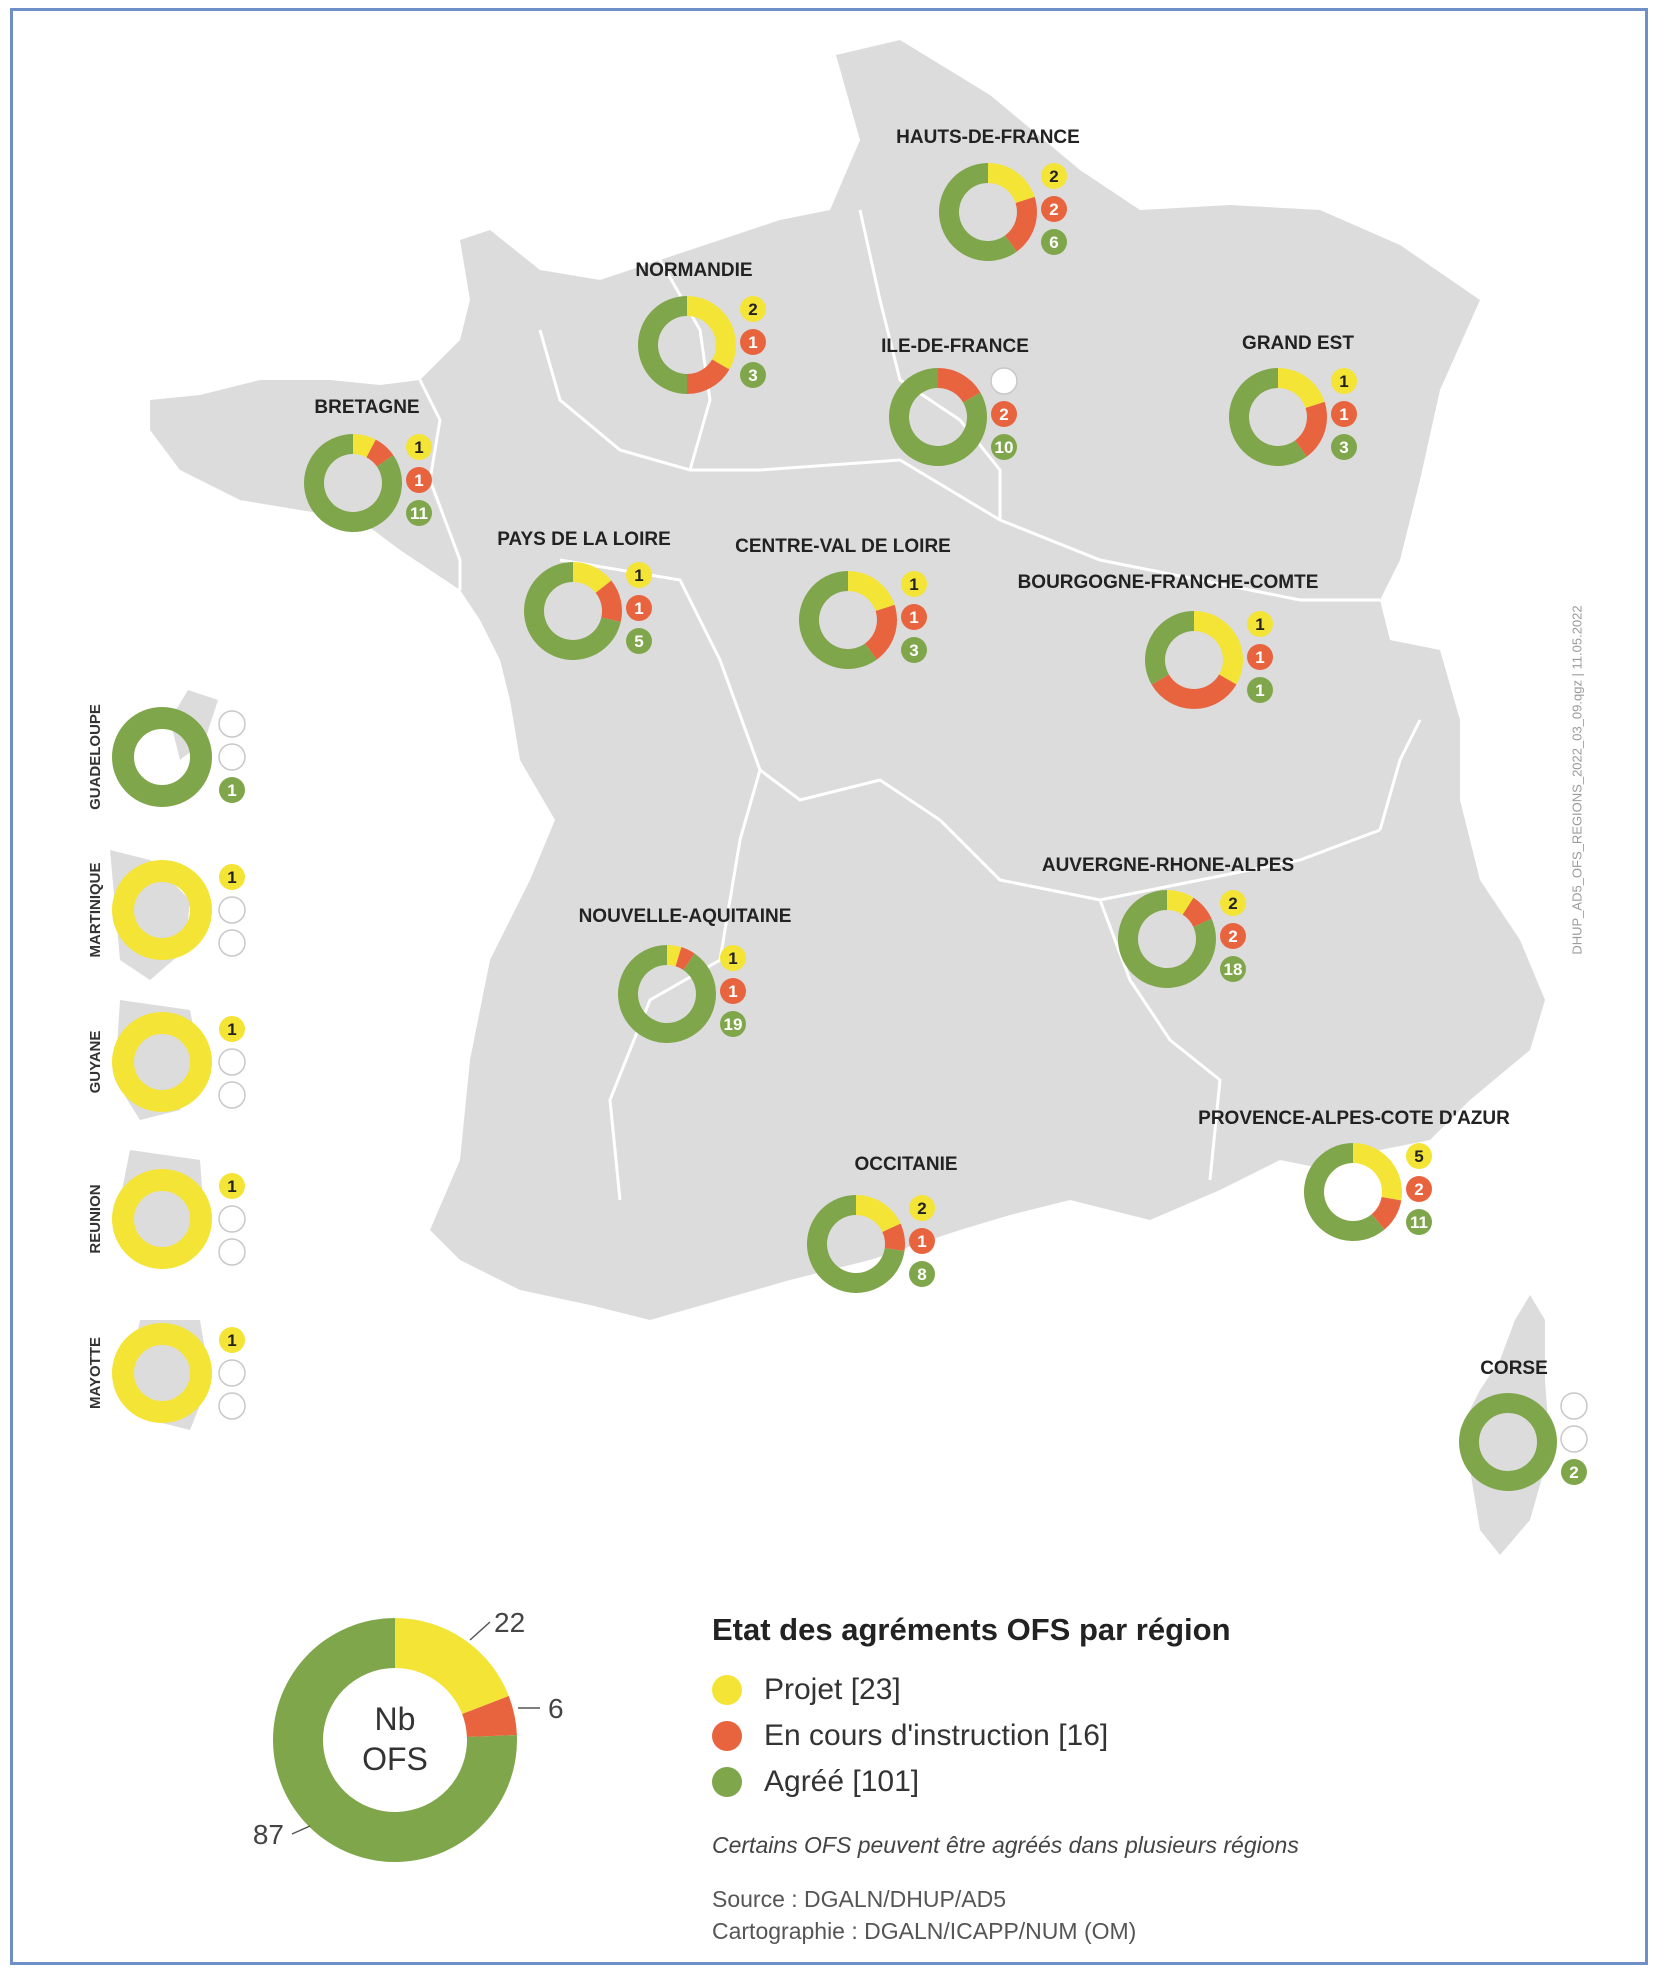 The width and height of the screenshot is (1666, 1976). Describe the element at coordinates (843, 546) in the screenshot. I see `region-centre-val-de-loire-label: CENTRE-VAL DE LOIRE` at that location.